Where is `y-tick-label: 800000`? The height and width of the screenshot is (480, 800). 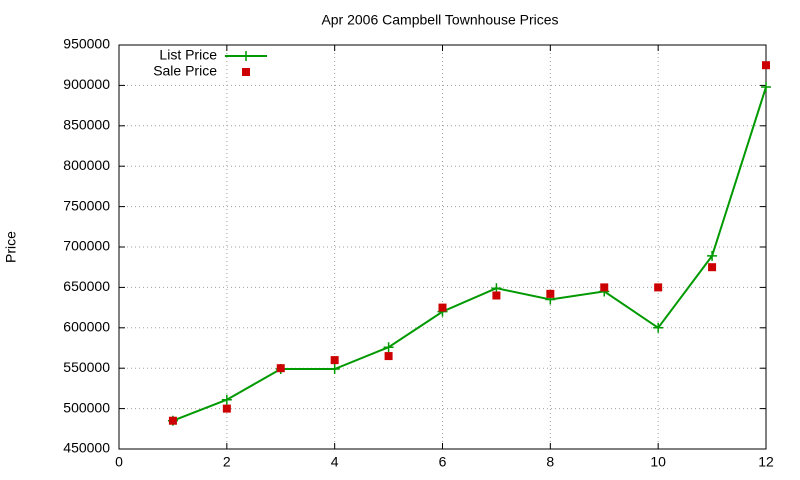 y-tick-label: 800000 is located at coordinates (86, 165).